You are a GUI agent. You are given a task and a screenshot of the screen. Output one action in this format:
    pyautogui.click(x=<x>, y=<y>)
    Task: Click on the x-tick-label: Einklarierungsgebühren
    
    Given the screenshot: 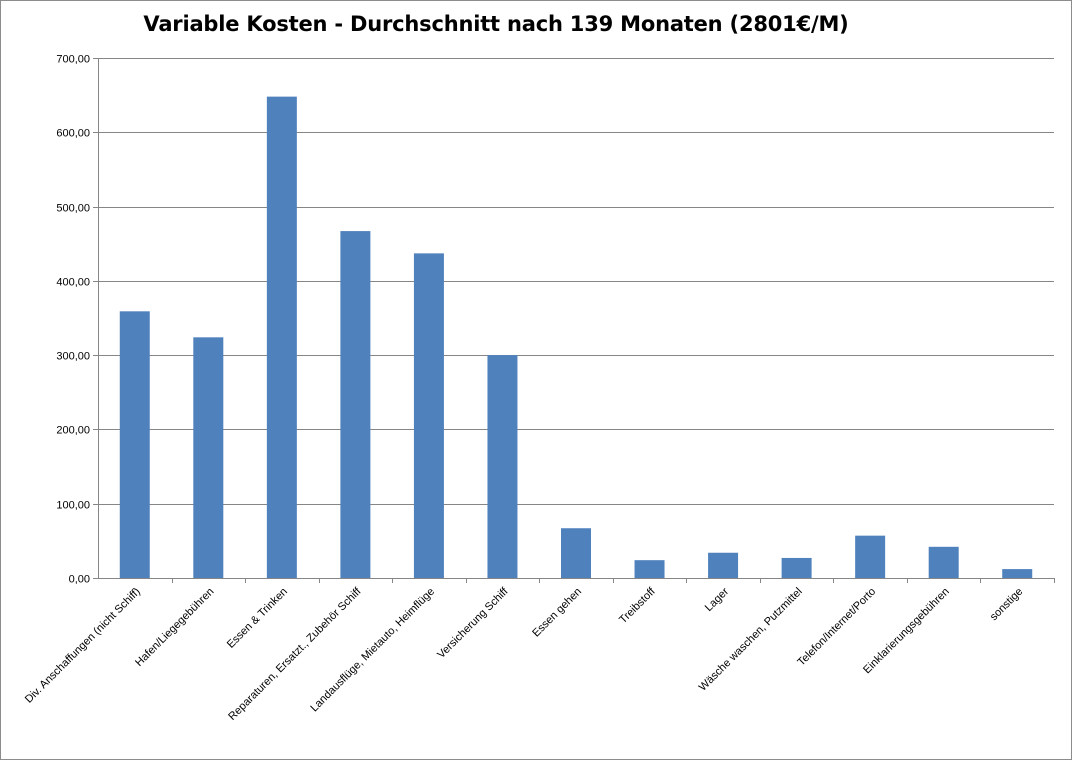 What is the action you would take?
    pyautogui.click(x=906, y=631)
    